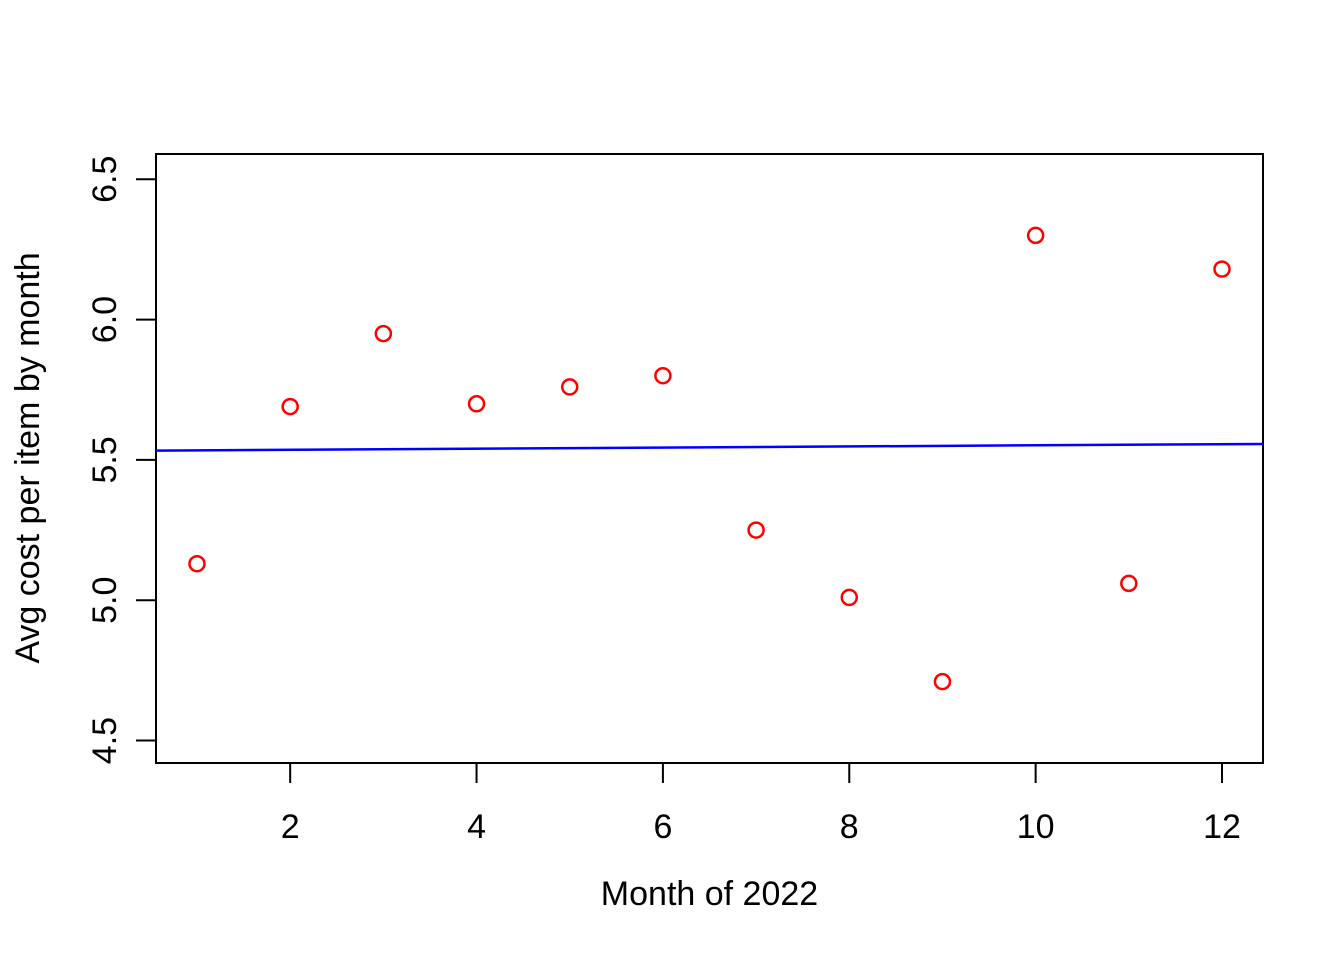 Image resolution: width=1344 pixels, height=960 pixels. Describe the element at coordinates (105, 740) in the screenshot. I see `y-tick-label: 4.5` at that location.